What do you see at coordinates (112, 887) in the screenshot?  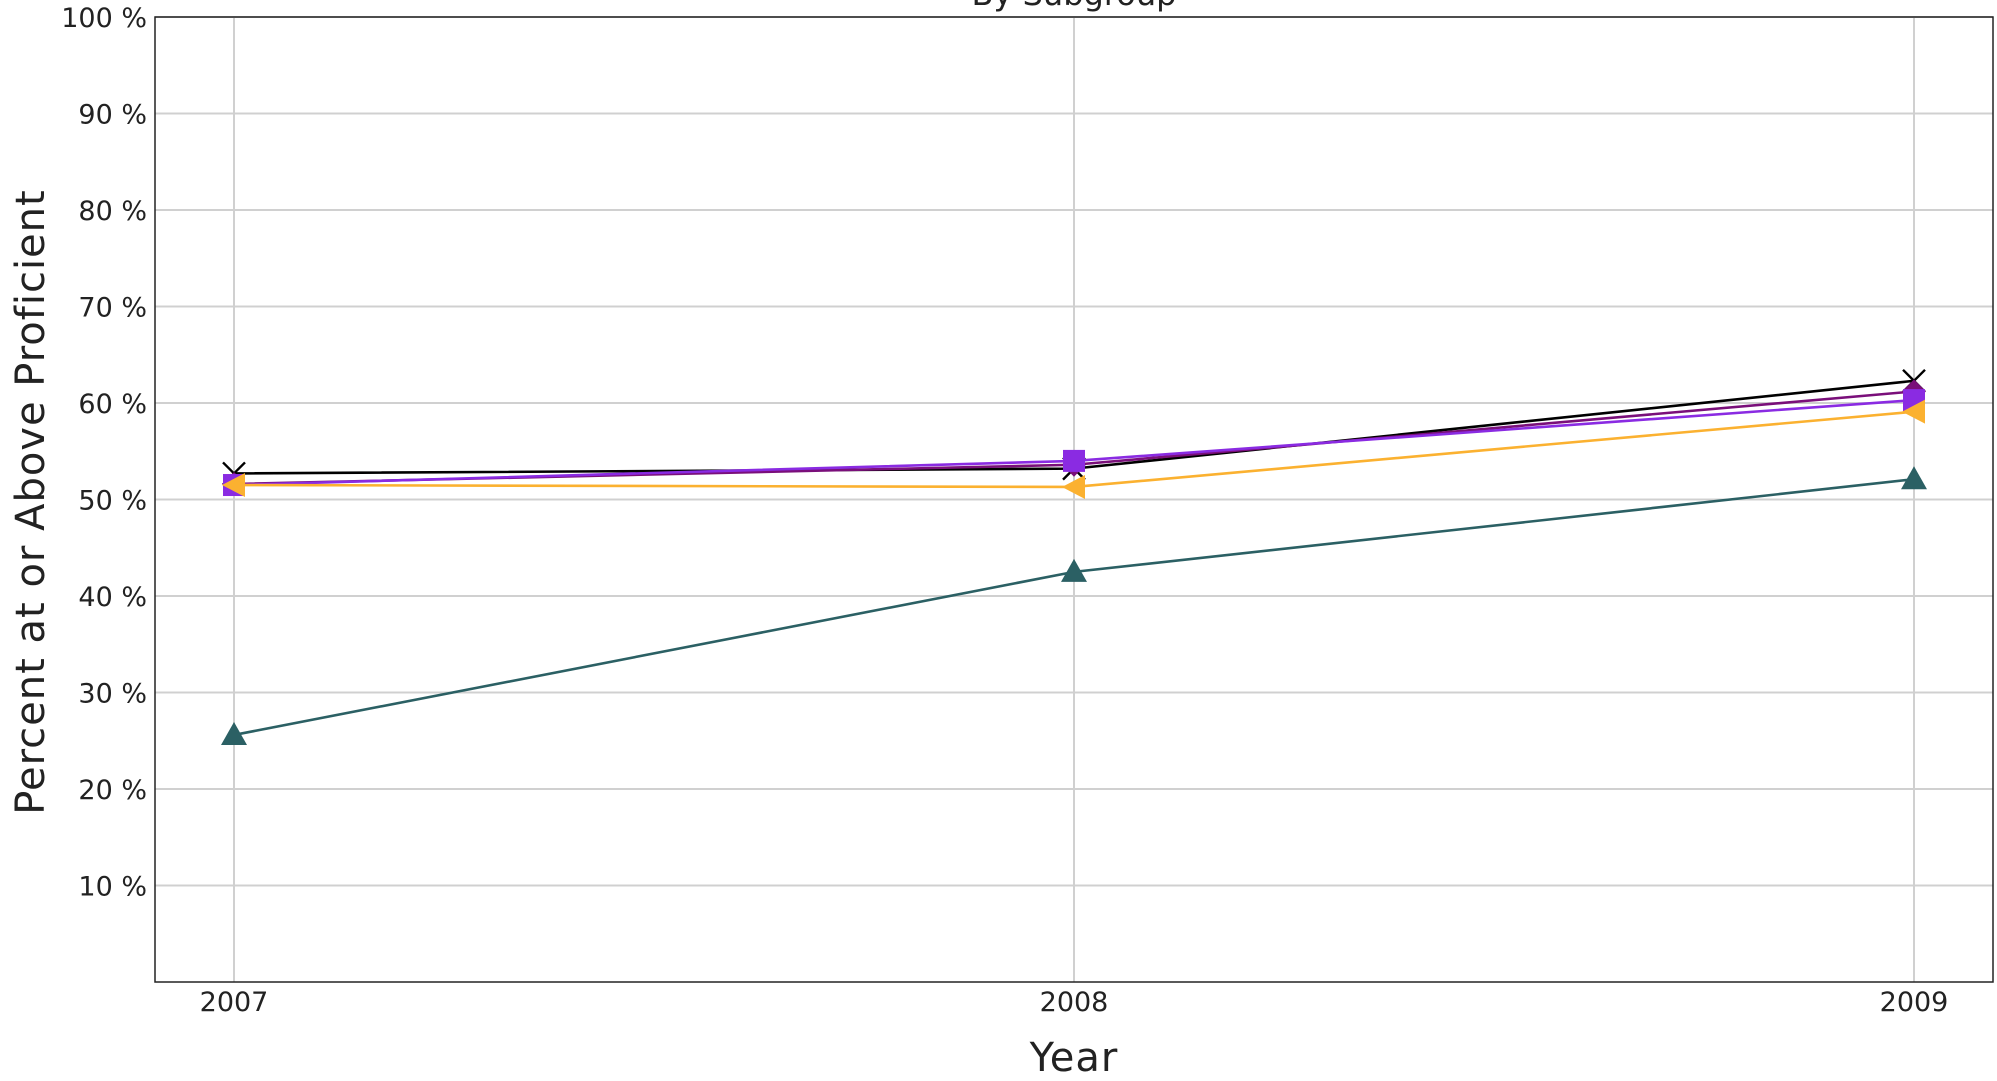 I see `y-tick-label: 10 %` at bounding box center [112, 887].